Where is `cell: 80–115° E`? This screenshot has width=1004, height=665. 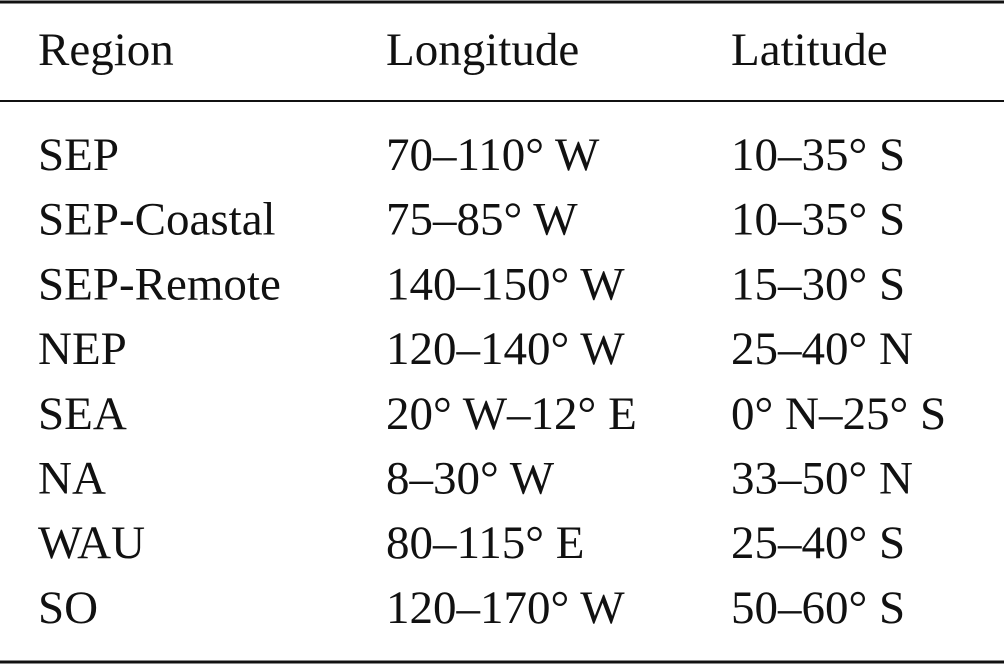
cell: 80–115° E is located at coordinates (485, 543).